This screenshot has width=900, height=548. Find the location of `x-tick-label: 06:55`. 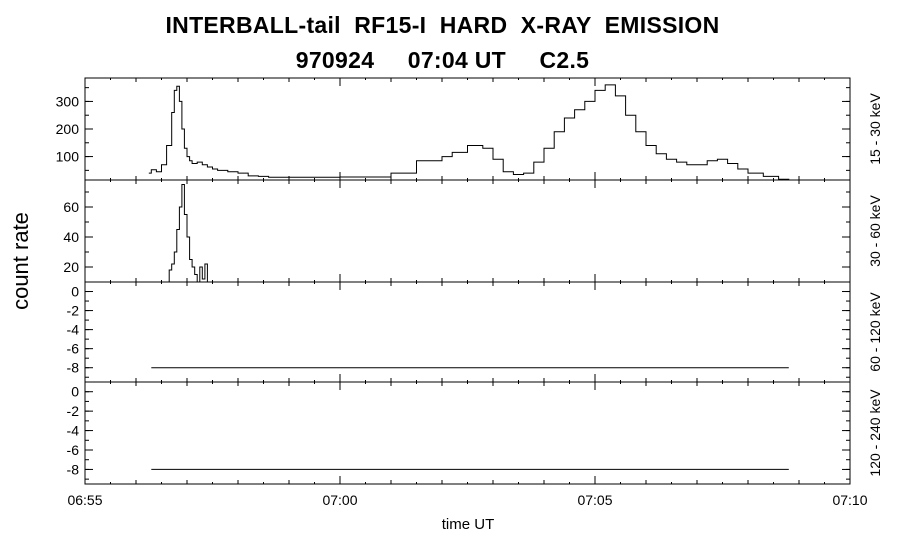

x-tick-label: 06:55 is located at coordinates (84, 500).